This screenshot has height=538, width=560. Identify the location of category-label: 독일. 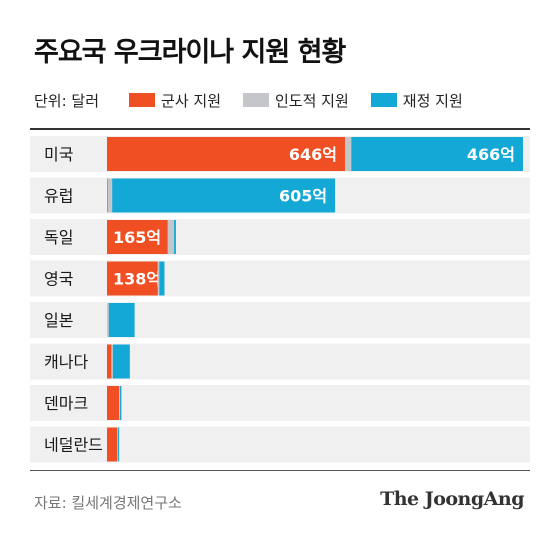
(58, 237).